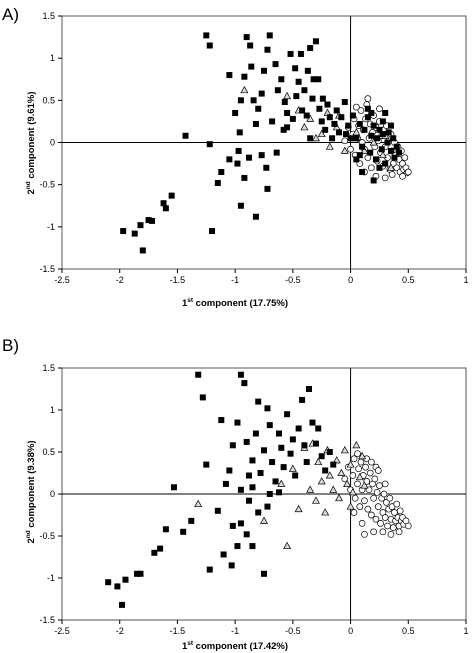 The image size is (474, 653). Describe the element at coordinates (47, 185) in the screenshot. I see `panel-a-y-tick-label: -0.5` at that location.